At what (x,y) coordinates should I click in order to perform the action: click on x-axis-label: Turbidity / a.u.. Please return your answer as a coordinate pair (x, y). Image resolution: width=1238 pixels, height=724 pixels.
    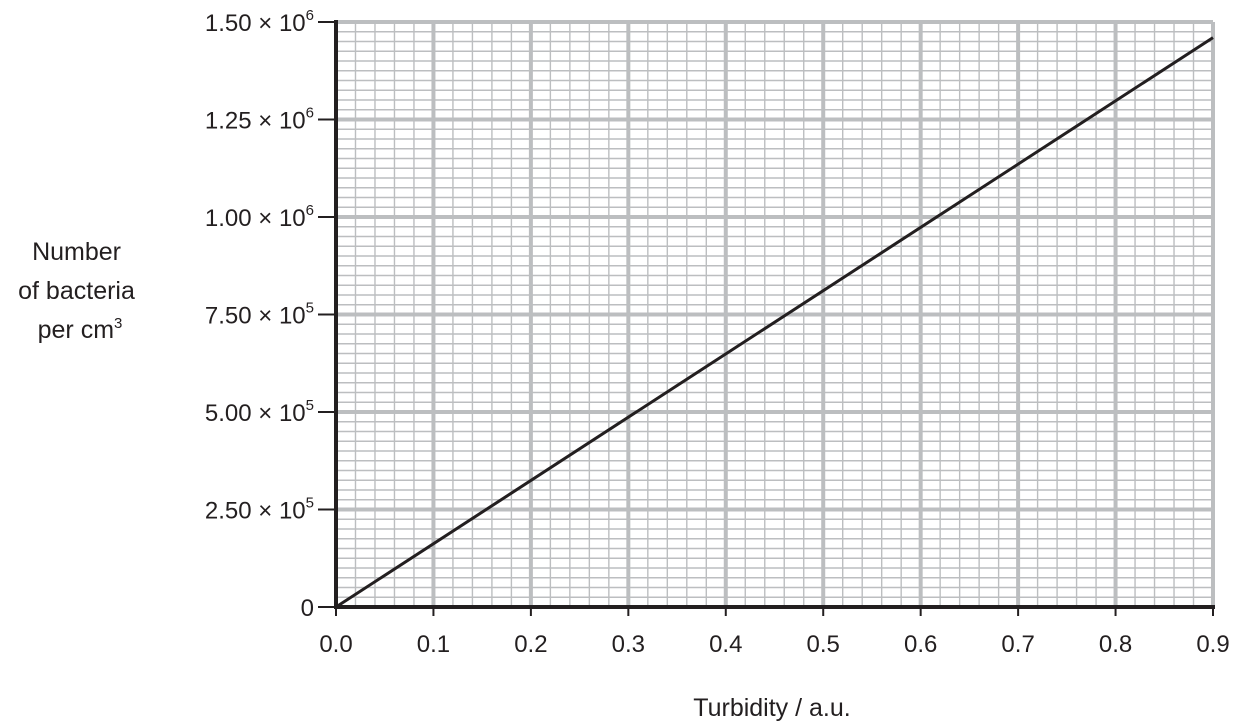
    Looking at the image, I should click on (771, 708).